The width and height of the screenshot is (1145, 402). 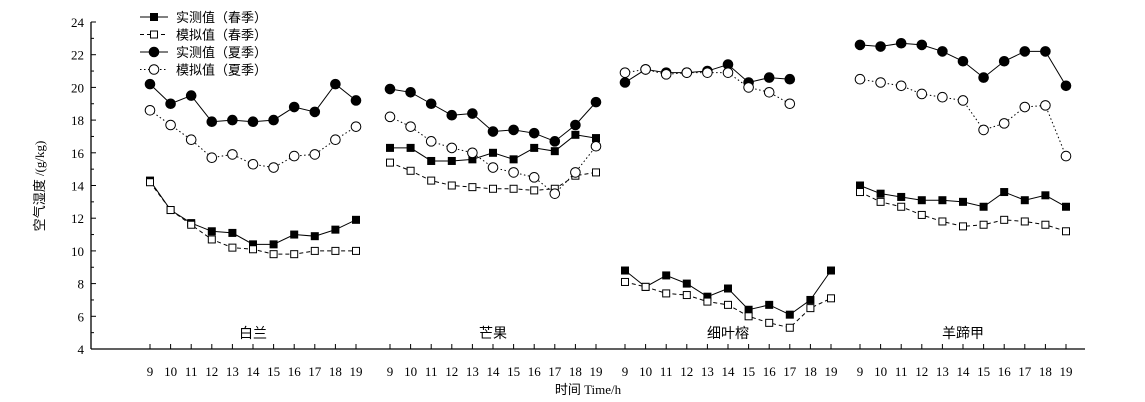 What do you see at coordinates (253, 212) in the screenshot?
I see `series-line` at bounding box center [253, 212].